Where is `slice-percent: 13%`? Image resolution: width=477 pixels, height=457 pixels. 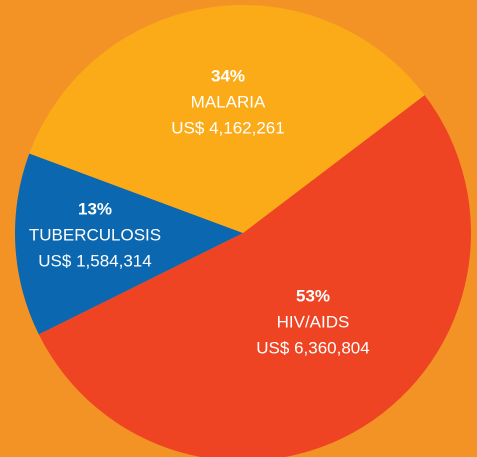
slice-percent: 13% is located at coordinates (95, 208).